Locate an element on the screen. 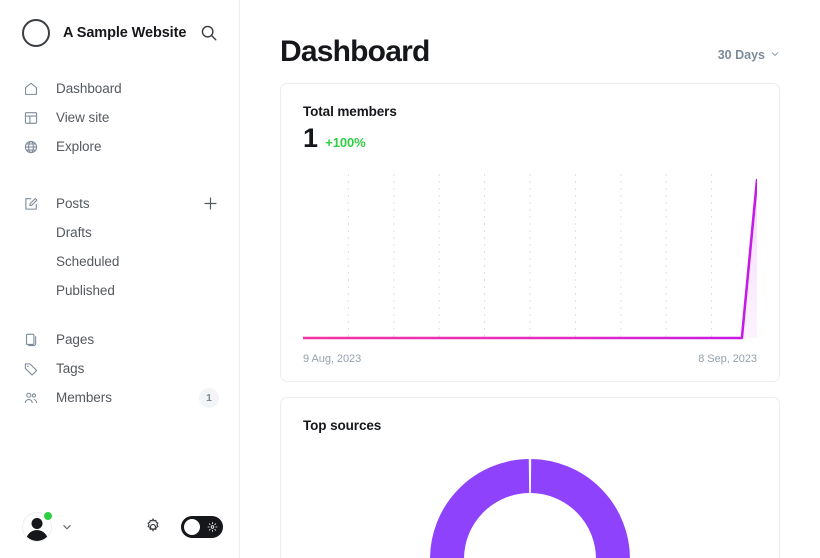  sidebar-item-label: Dashboard is located at coordinates (89, 88).